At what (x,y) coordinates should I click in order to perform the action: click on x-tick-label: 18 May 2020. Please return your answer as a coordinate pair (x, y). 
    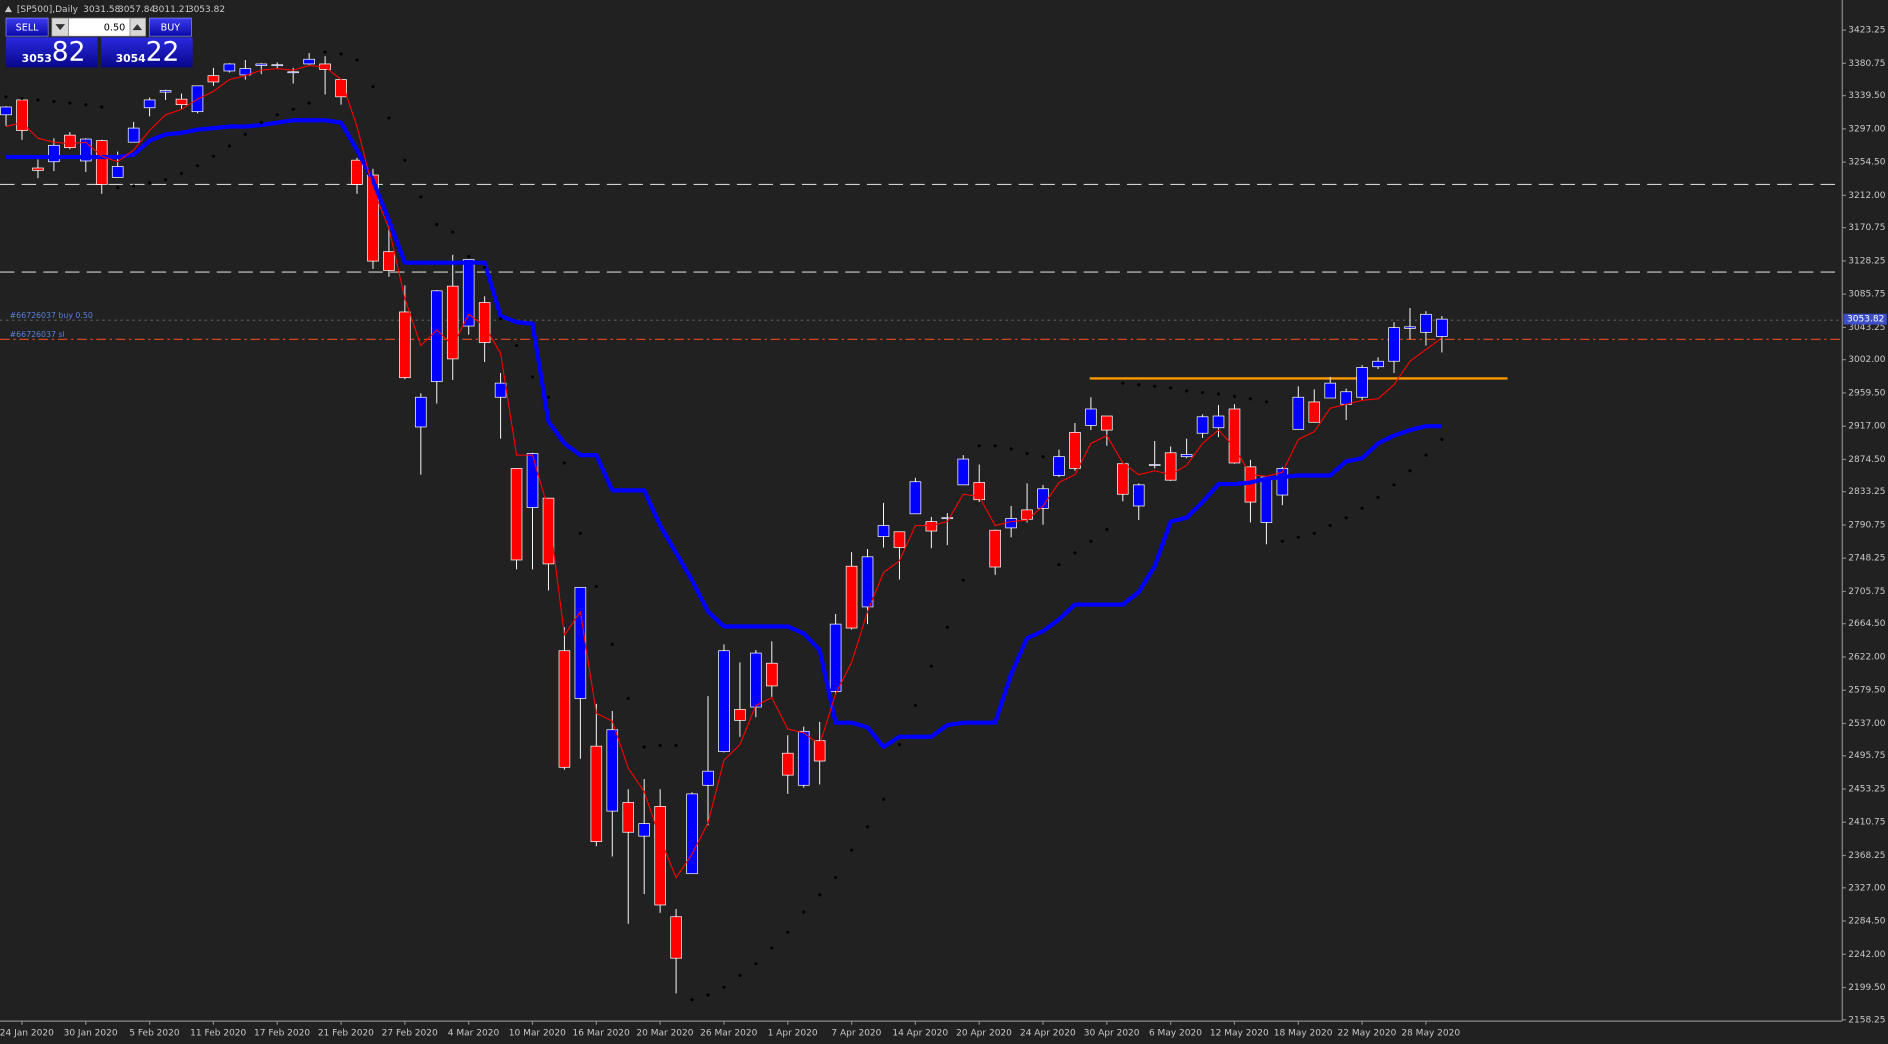
    Looking at the image, I should click on (1303, 1034).